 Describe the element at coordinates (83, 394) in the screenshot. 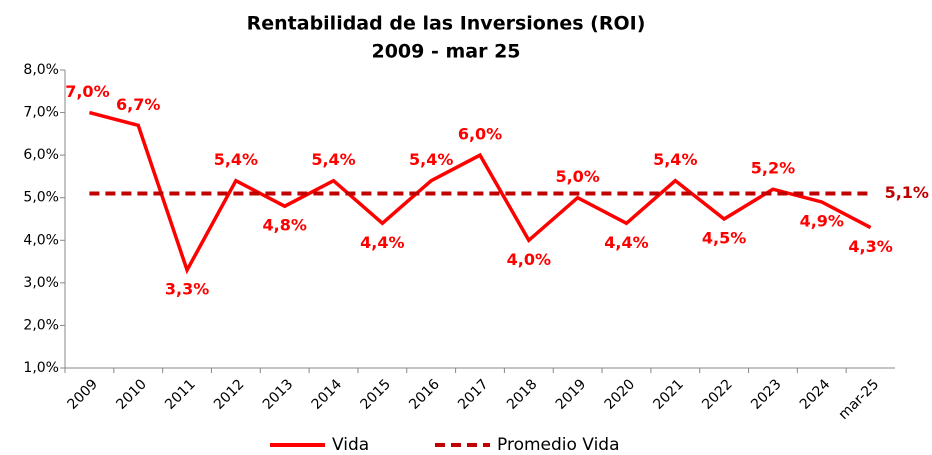

I see `x-tick-label: 2009` at that location.